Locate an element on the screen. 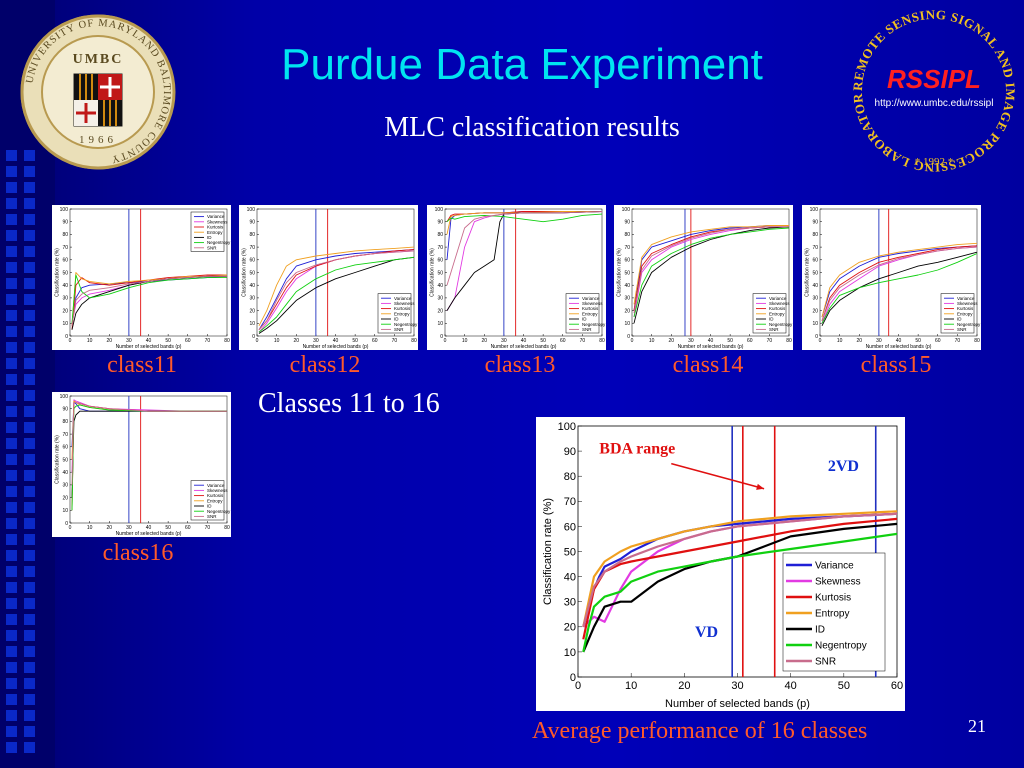 The image size is (1024, 768). x-tick-label: 70 is located at coordinates (208, 341).